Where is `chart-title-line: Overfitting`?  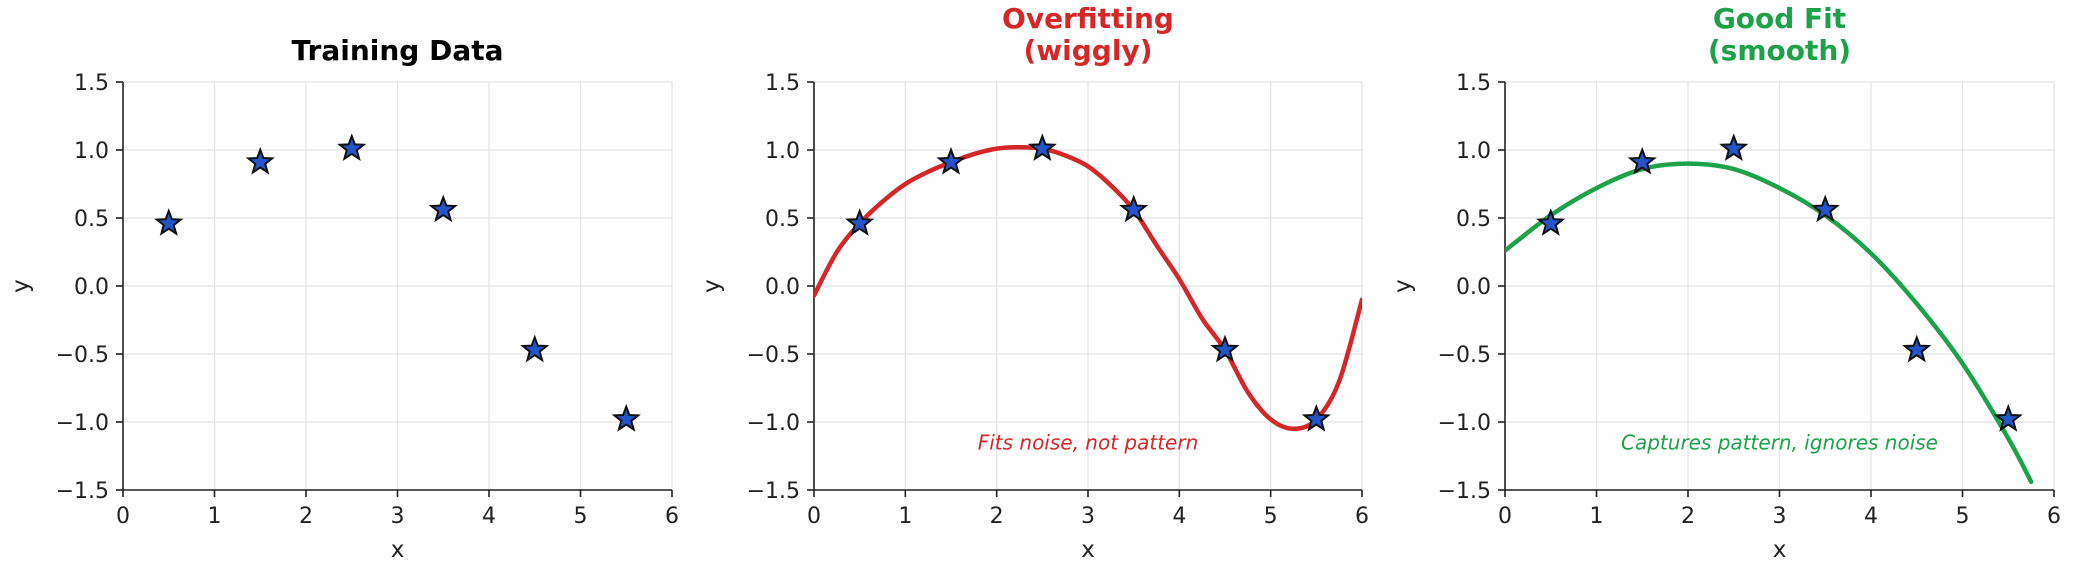
chart-title-line: Overfitting is located at coordinates (1088, 18).